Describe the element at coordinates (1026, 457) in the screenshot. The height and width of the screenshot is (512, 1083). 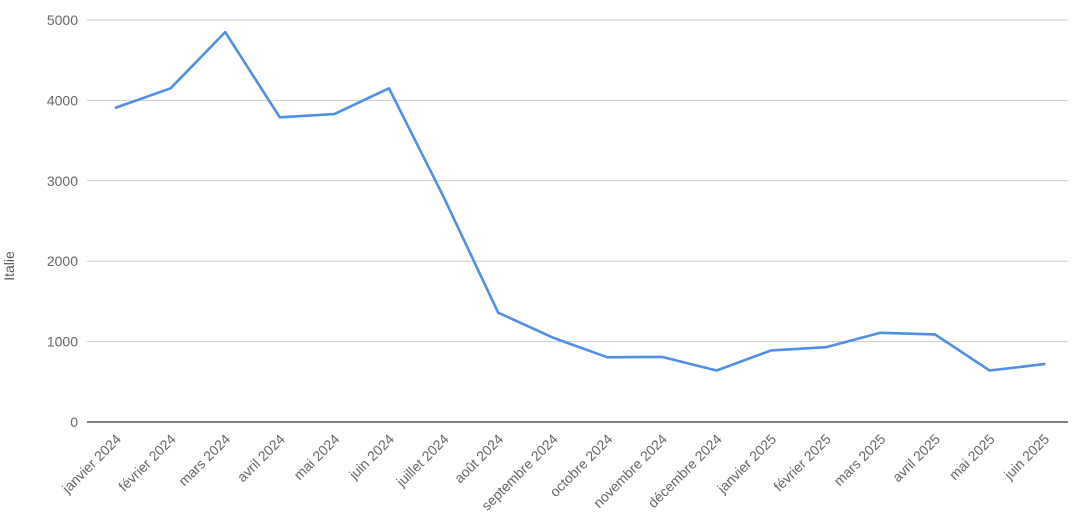
I see `x-tick-label: juin 2025` at that location.